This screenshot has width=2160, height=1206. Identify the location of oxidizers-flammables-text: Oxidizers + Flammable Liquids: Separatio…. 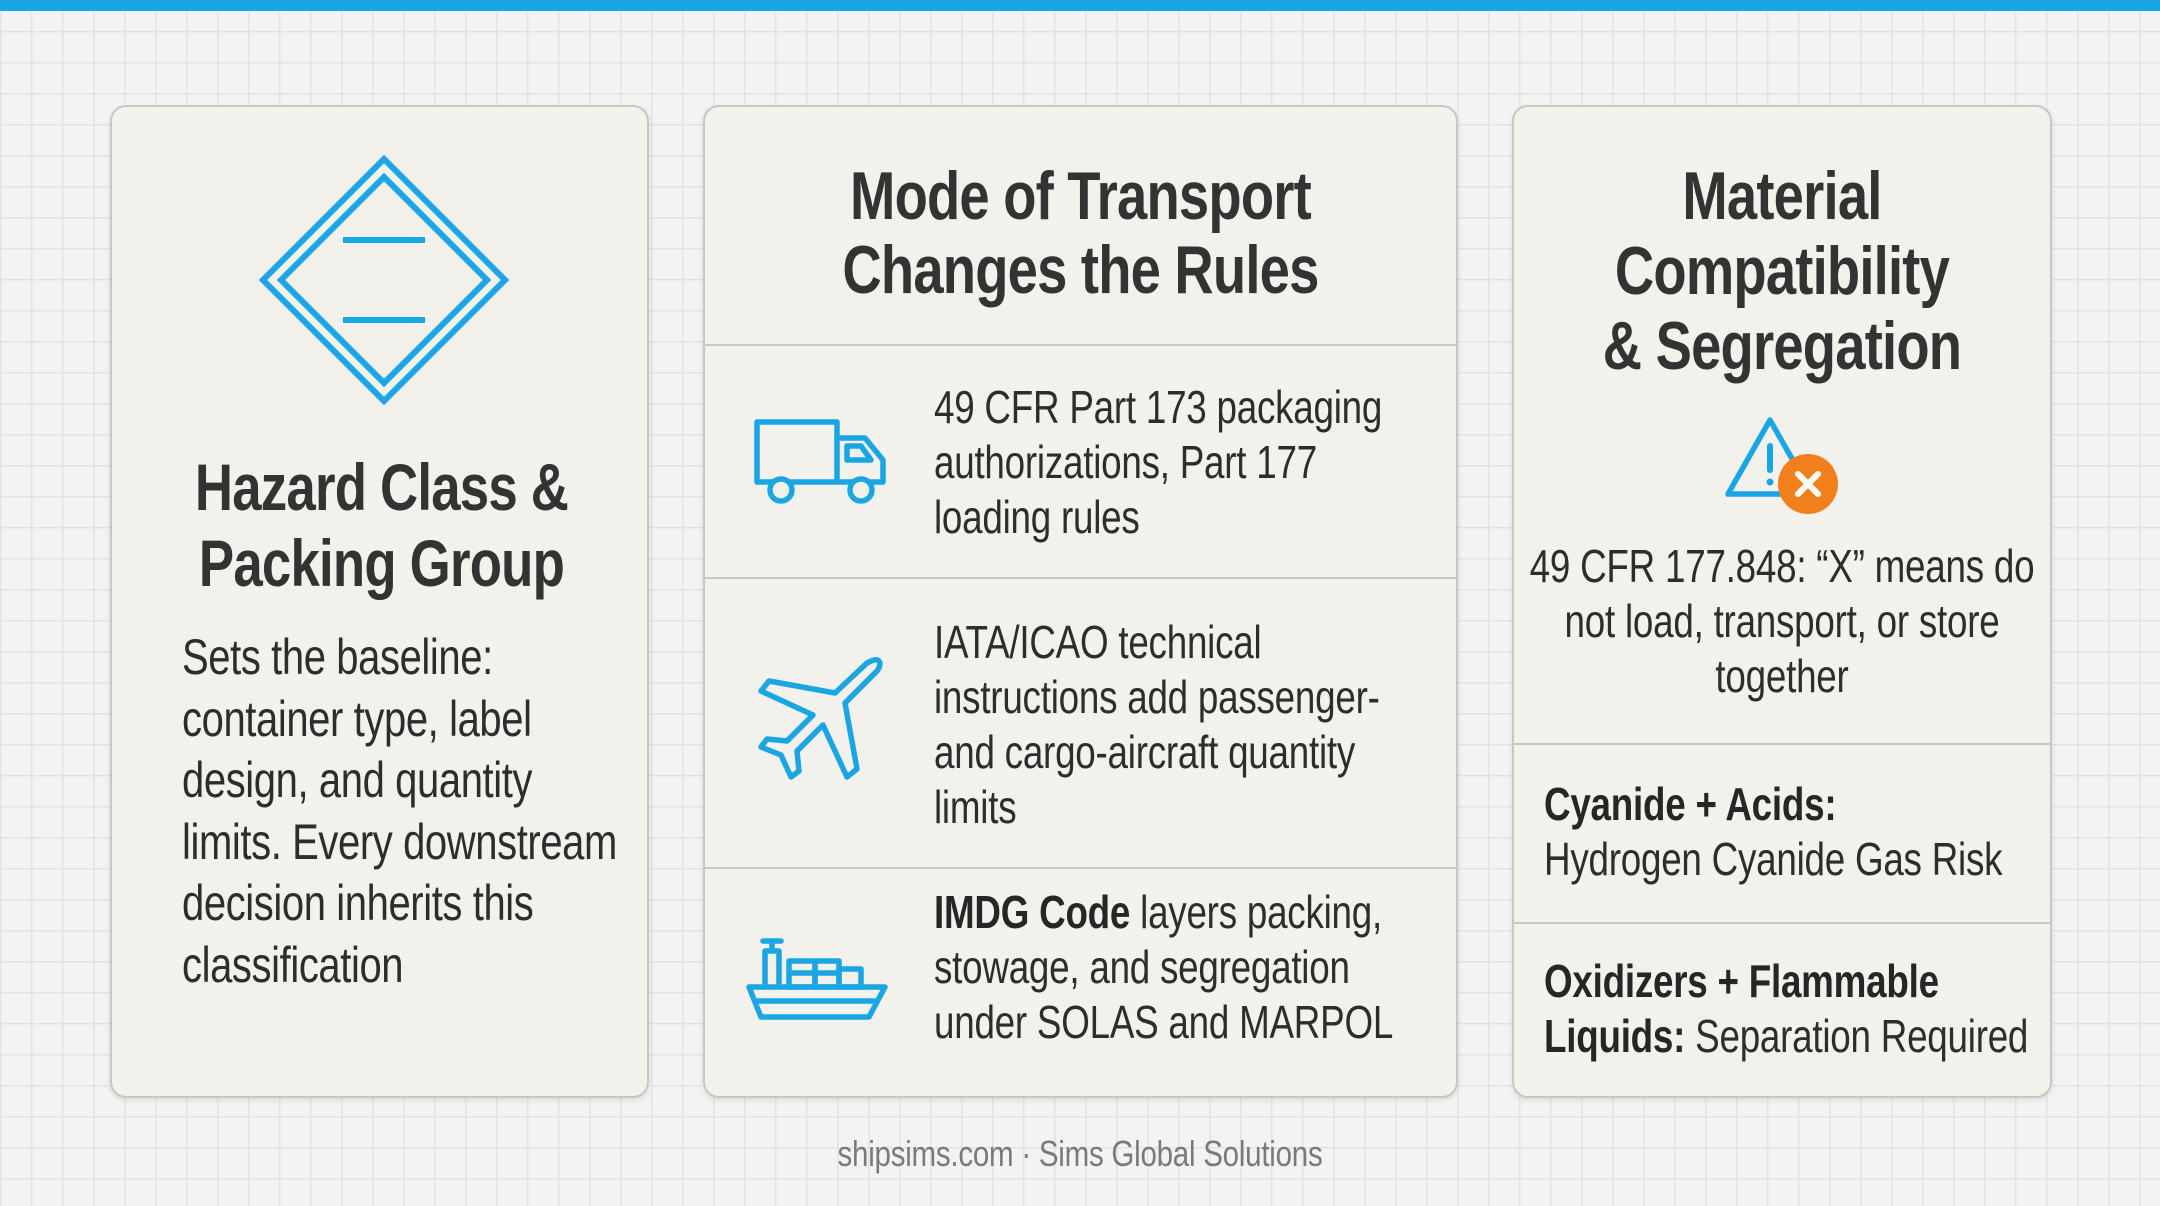
(1786, 1008).